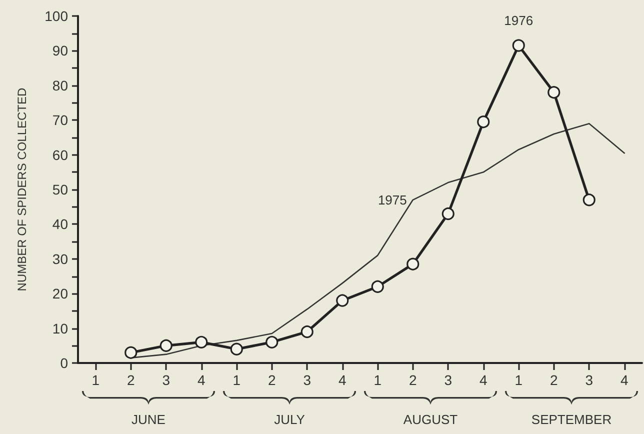 This screenshot has width=644, height=434. Describe the element at coordinates (60, 85) in the screenshot. I see `y-tick-label: 80` at that location.